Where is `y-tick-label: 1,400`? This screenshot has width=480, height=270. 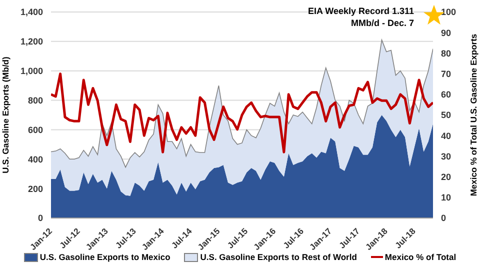 y-tick-label: 1,400 is located at coordinates (31, 12).